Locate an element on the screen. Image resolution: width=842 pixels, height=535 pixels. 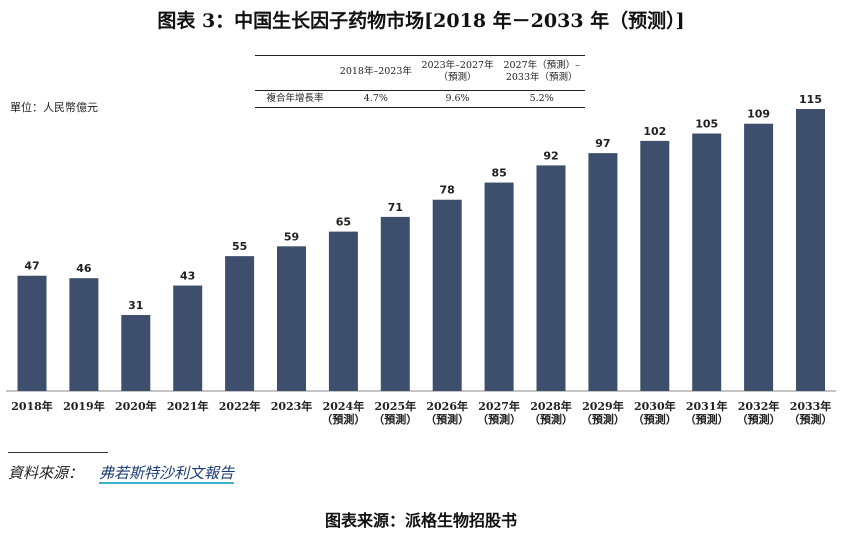
x-tick-label: 2020年 is located at coordinates (135, 406).